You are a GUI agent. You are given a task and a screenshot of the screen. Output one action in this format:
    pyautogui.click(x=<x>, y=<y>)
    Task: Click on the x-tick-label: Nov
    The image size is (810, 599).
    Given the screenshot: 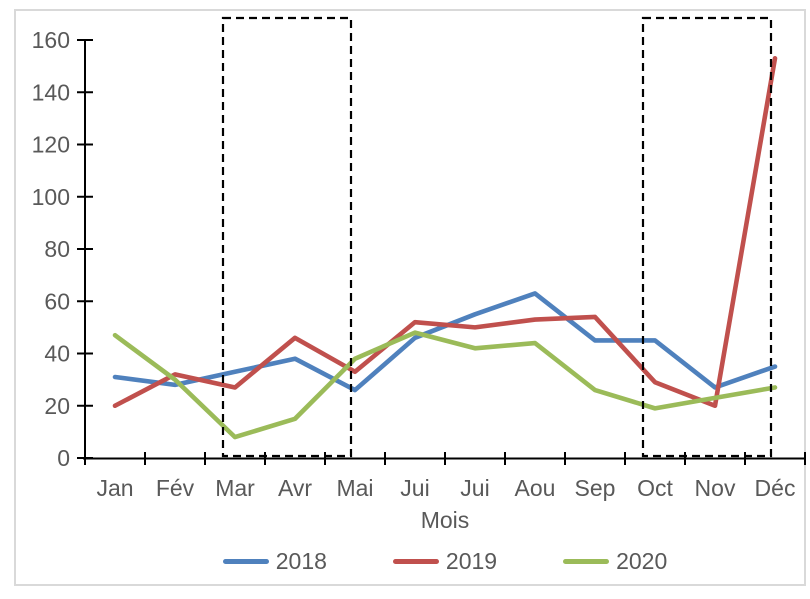 What is the action you would take?
    pyautogui.click(x=715, y=488)
    